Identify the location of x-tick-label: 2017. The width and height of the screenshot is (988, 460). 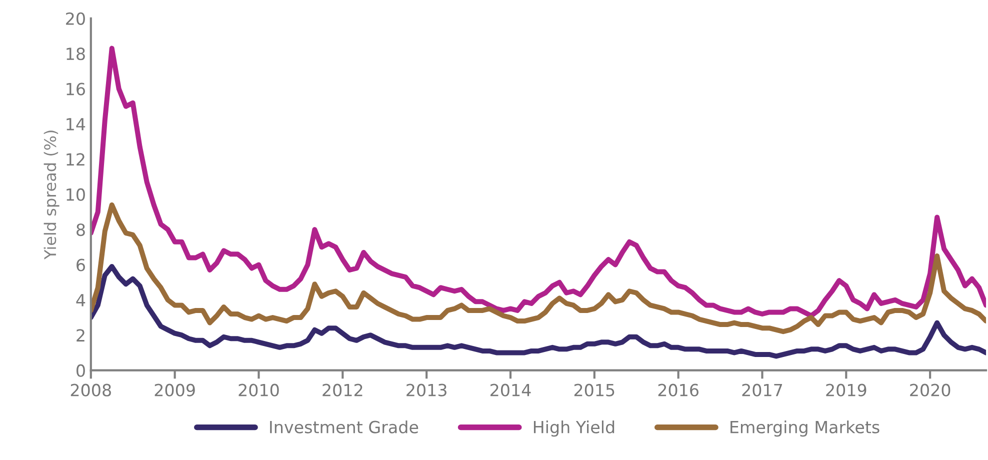
(762, 390).